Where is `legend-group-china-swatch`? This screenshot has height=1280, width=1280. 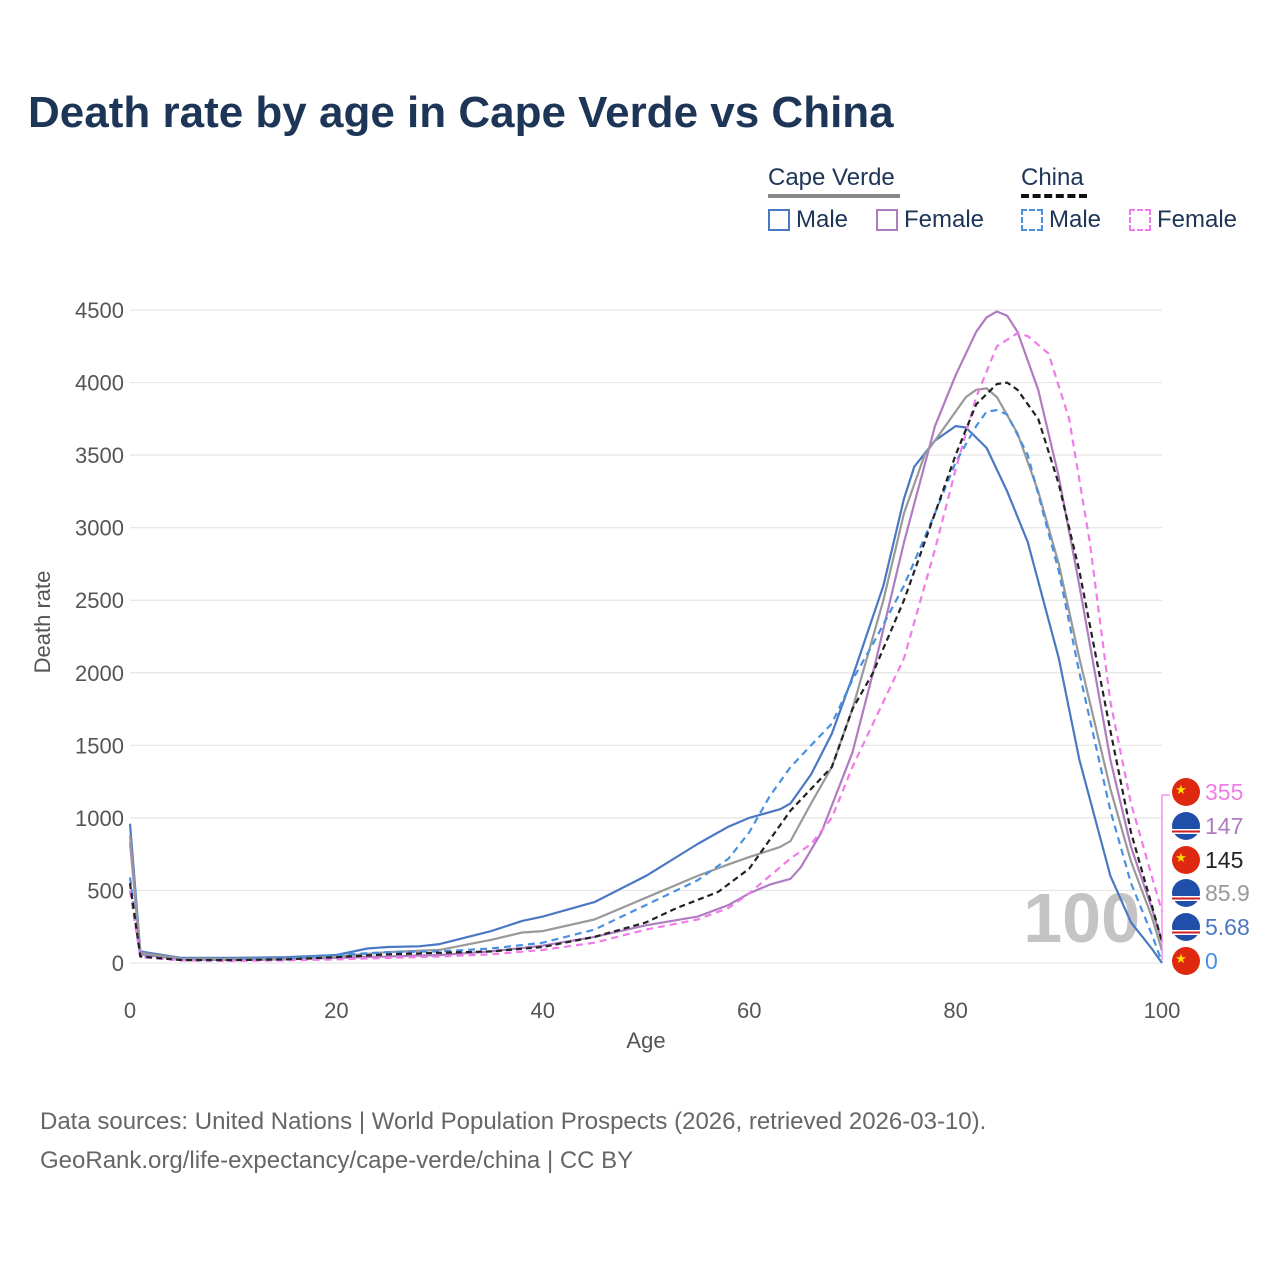
legend-group-china-swatch is located at coordinates (1054, 196).